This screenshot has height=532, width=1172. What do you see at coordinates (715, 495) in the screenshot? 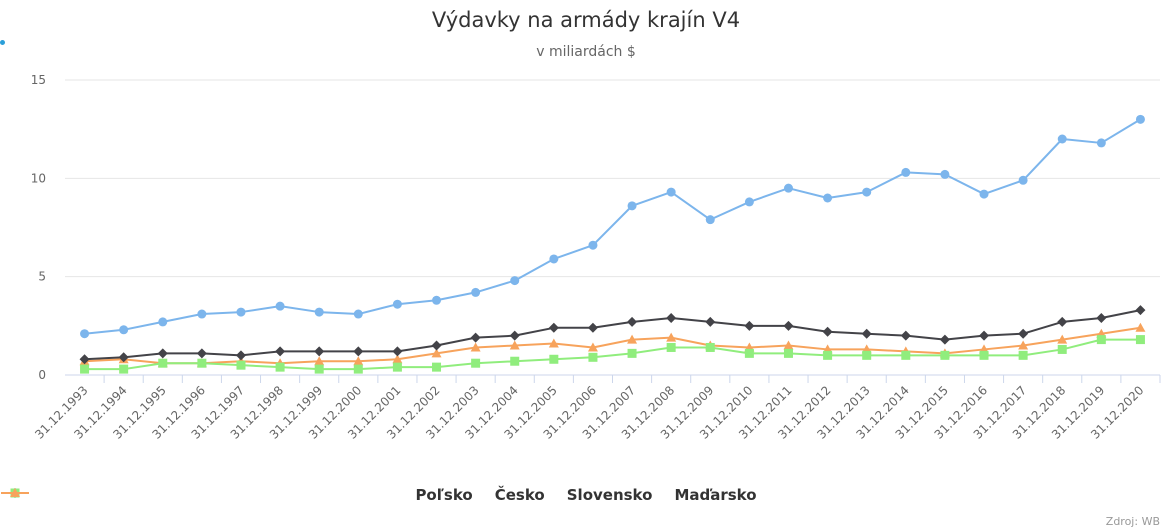
I see `legend-label: Maďarsko` at bounding box center [715, 495].